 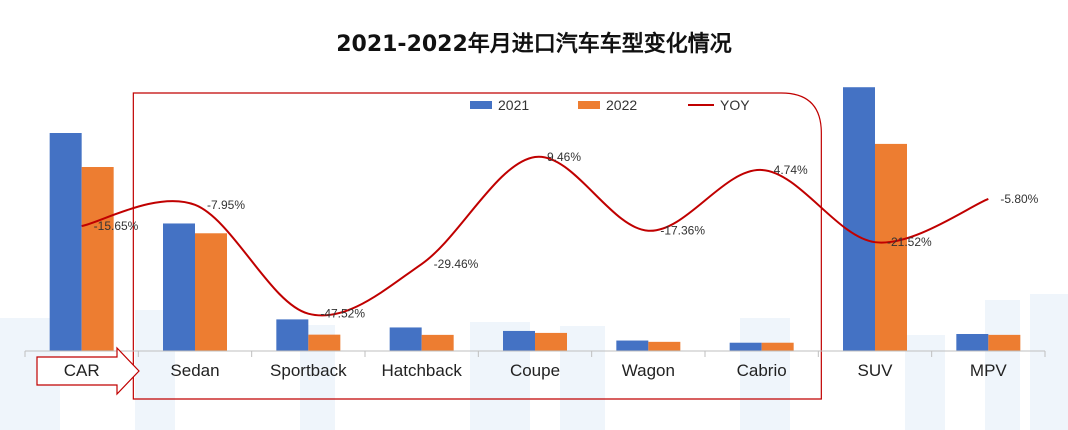 I want to click on bar-2021-coupe, so click(x=519, y=340).